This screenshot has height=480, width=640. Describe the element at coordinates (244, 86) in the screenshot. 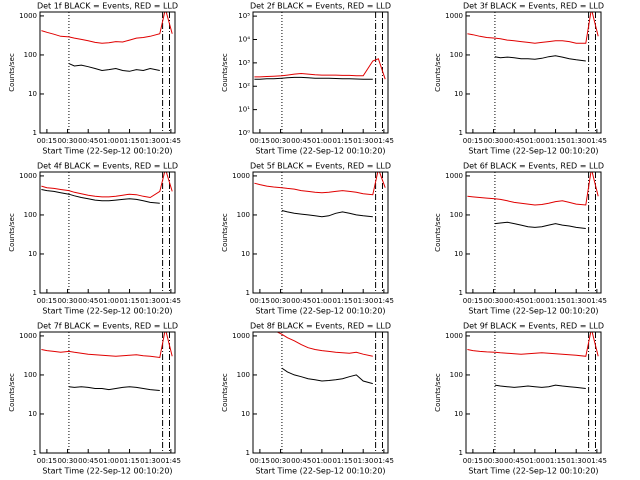

I see `y-tick-label: 10²` at that location.